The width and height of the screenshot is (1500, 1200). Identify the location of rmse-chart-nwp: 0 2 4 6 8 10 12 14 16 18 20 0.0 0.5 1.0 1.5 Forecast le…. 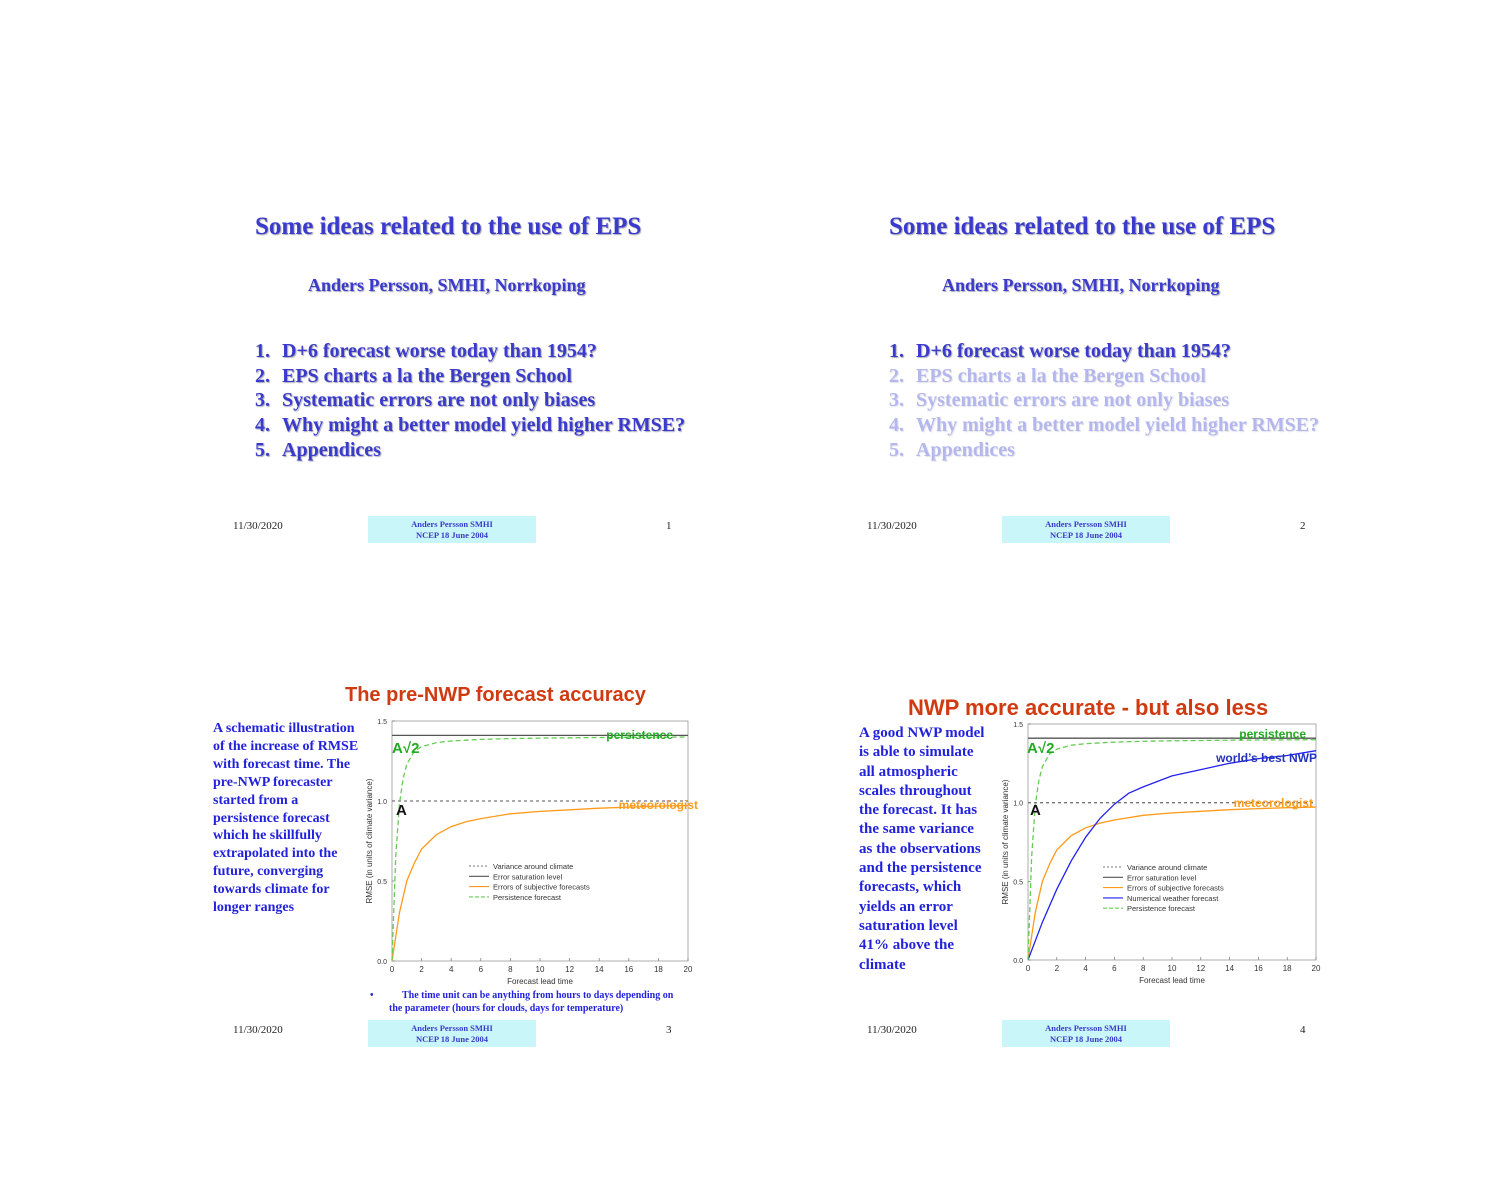
(1161, 853).